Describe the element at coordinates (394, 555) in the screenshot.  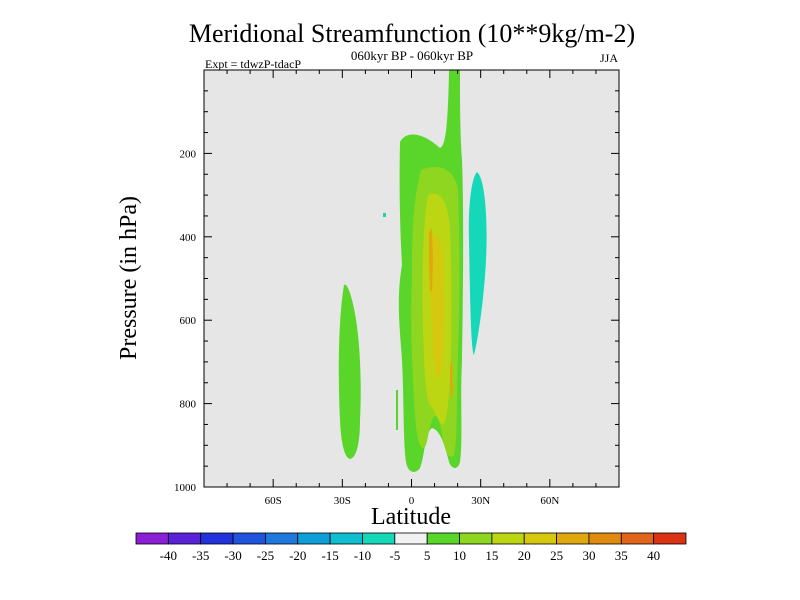
I see `colorbar-label: -5` at that location.